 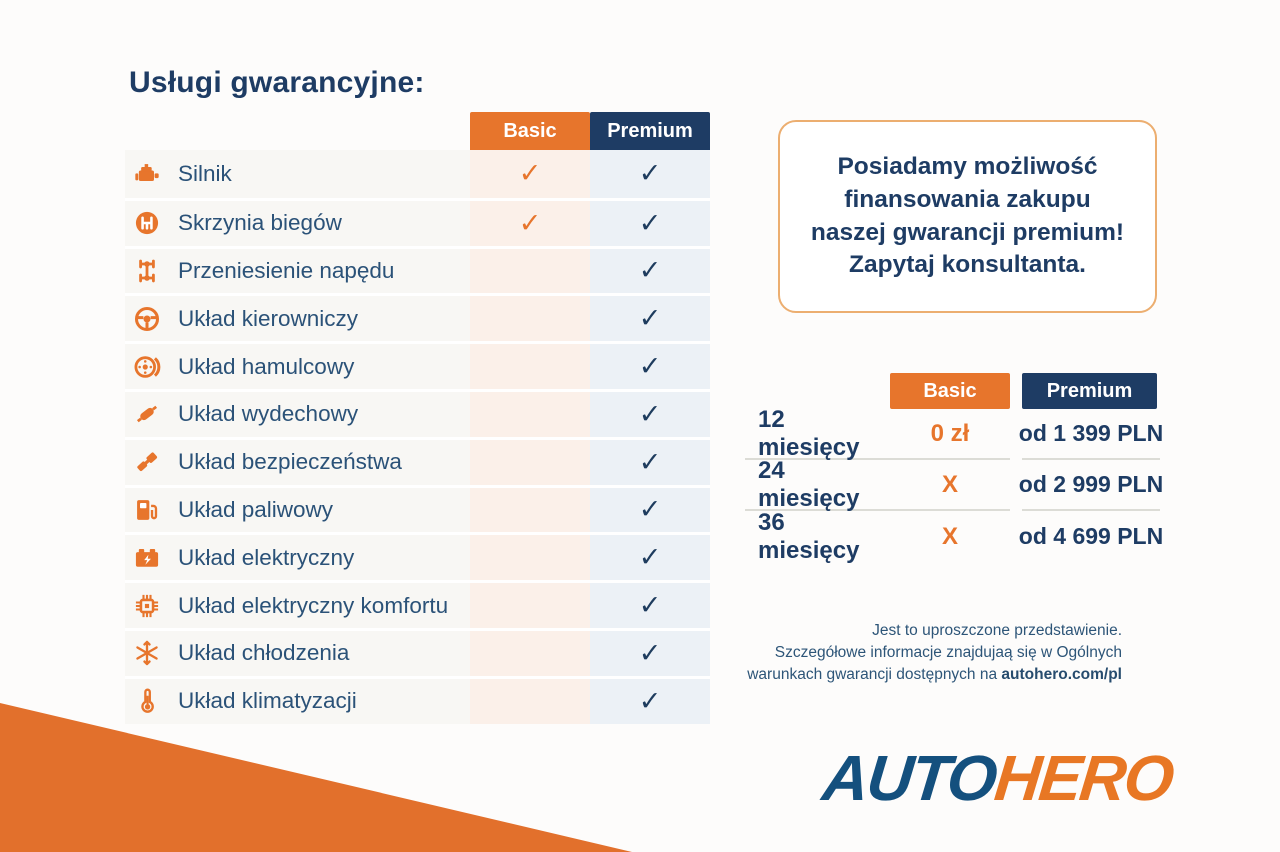 I want to click on feature-label-cell: Układ klimatyzacji, so click(x=297, y=701).